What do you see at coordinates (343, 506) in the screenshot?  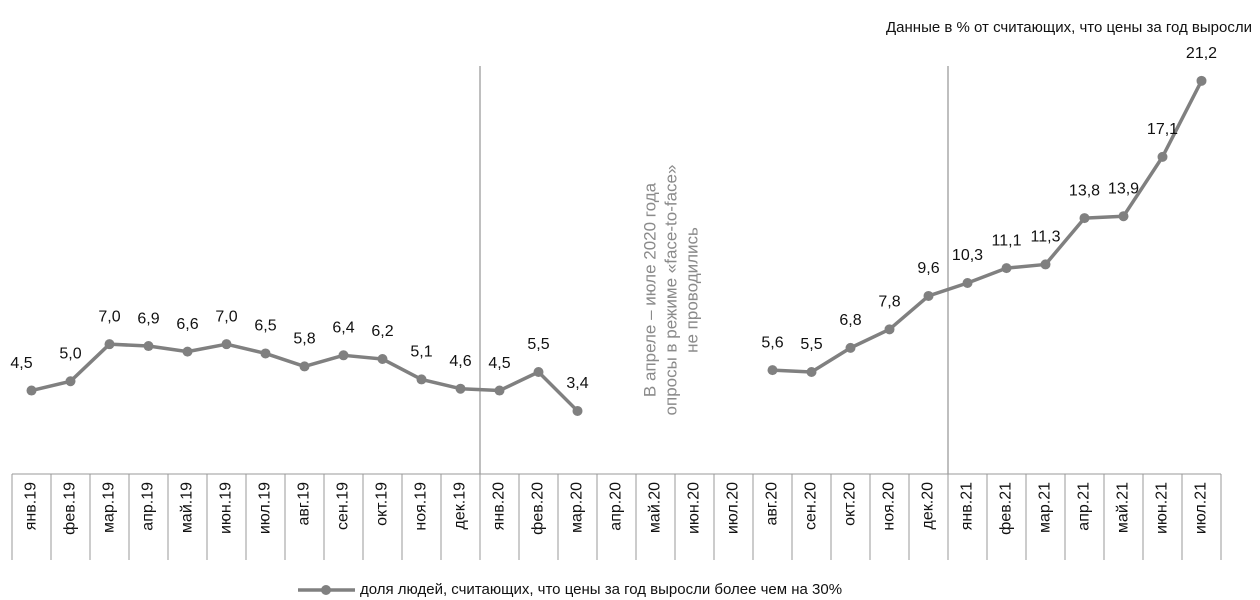 I see `x-tick-label: сен.19` at bounding box center [343, 506].